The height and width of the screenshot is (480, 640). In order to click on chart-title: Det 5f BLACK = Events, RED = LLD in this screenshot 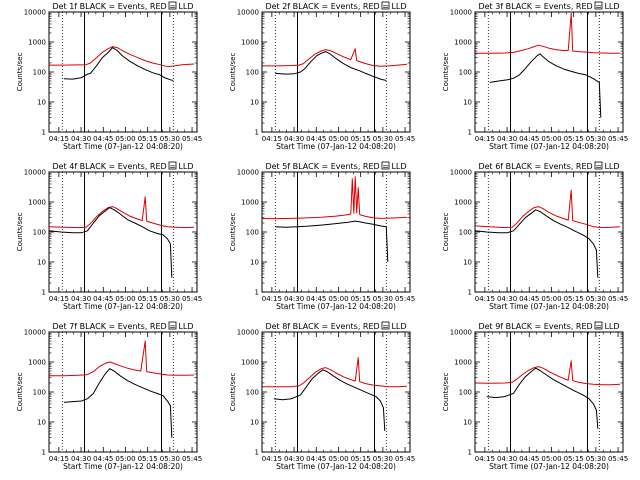, I will do `click(335, 166)`.